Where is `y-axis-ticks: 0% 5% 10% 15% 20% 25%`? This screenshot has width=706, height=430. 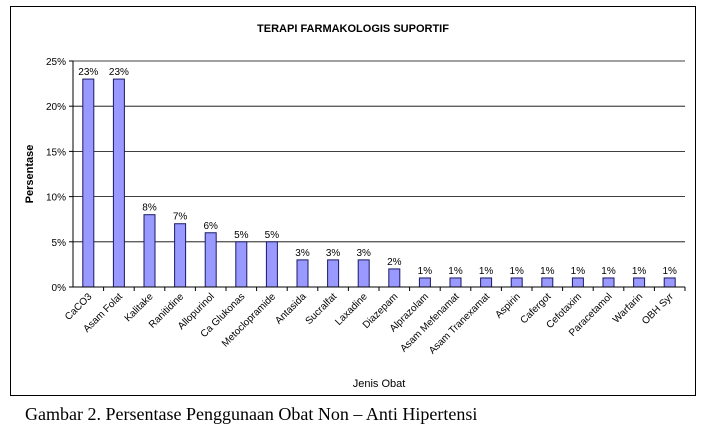
y-axis-ticks: 0% 5% 10% 15% 20% 25% is located at coordinates (59, 175).